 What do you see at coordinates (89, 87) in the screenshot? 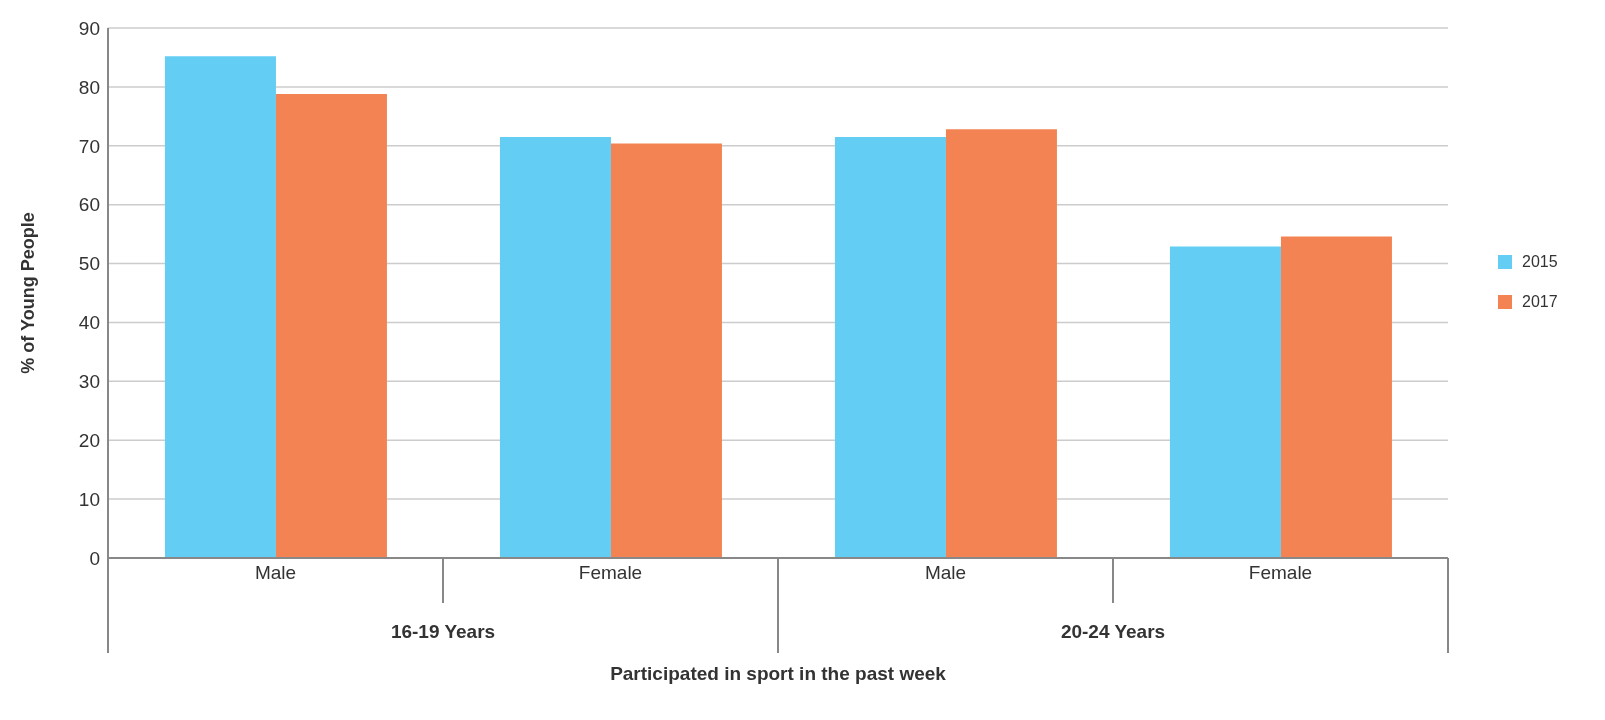
I see `y-tick-label: 80` at bounding box center [89, 87].